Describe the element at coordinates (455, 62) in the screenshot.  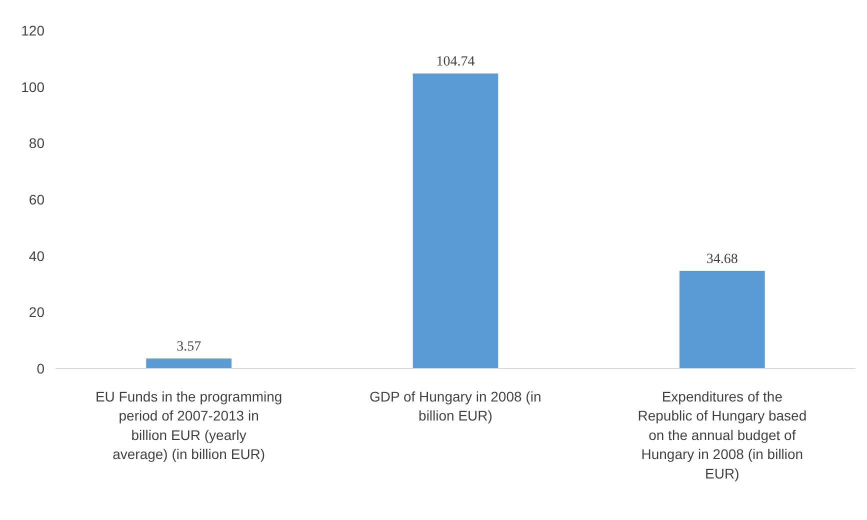
I see `data-label: 104.74` at that location.